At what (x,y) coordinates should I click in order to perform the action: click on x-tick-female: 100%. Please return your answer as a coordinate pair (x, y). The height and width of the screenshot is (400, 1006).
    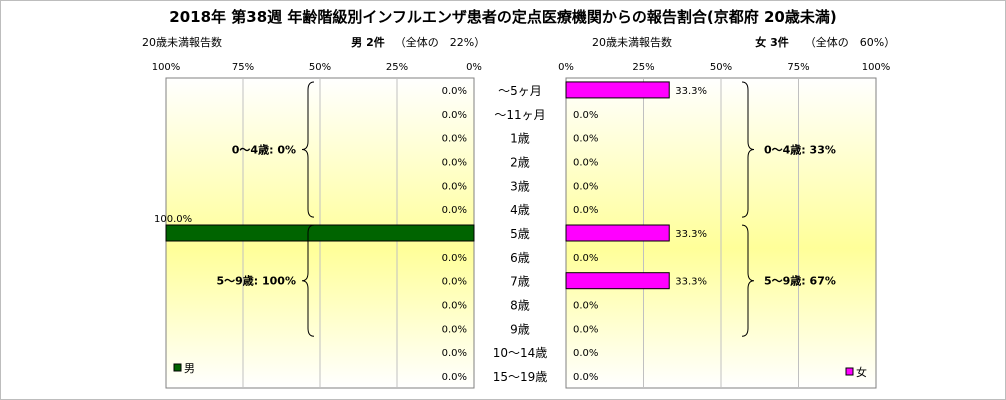
    Looking at the image, I should click on (876, 67).